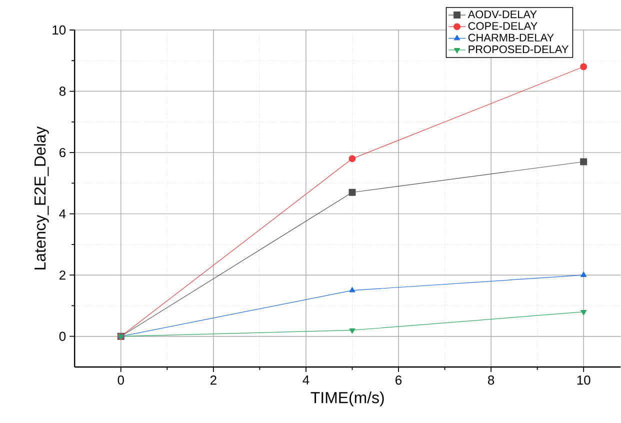  I want to click on x-tick-label: 4, so click(306, 380).